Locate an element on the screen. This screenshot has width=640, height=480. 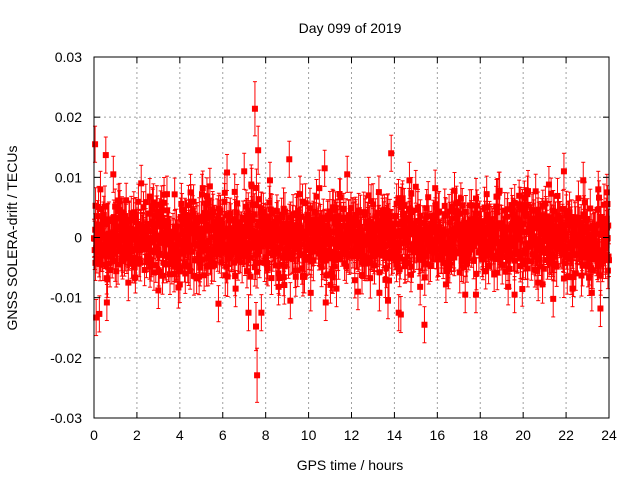
chart-title: Day 099 of 2019 is located at coordinates (350, 28).